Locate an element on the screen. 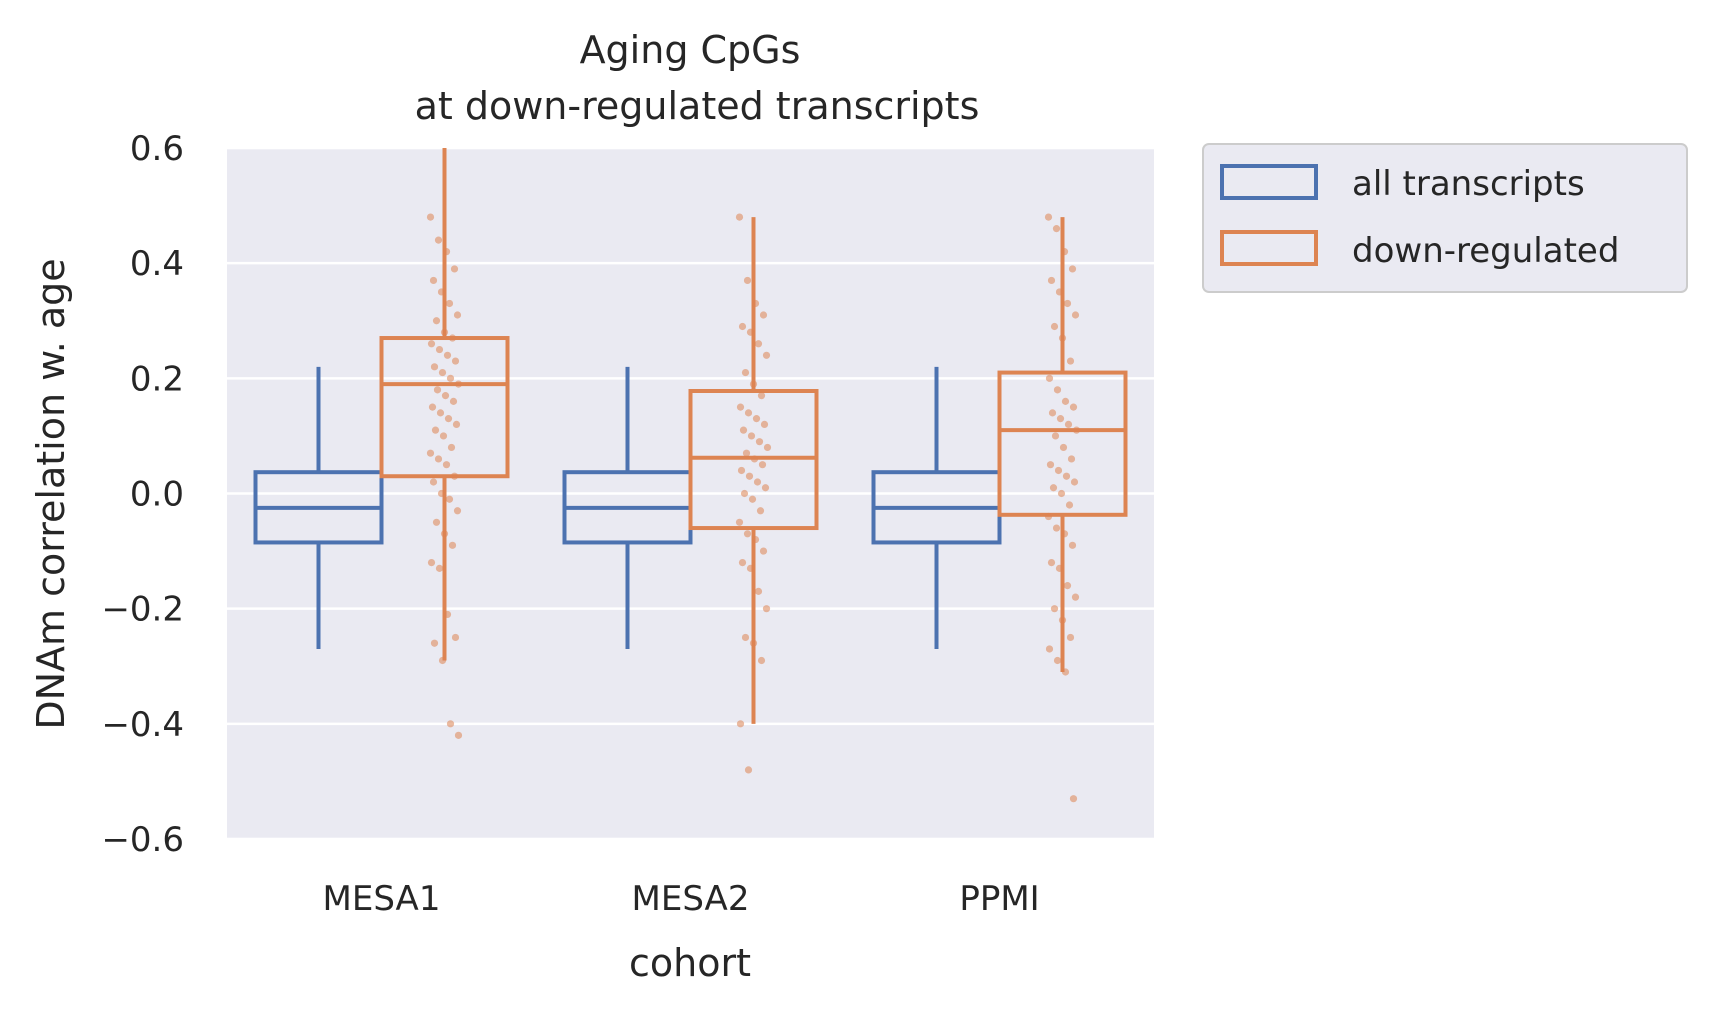 This screenshot has height=1013, width=1711. y-axis-ticks: 0.6 0.4 0.2 0.0 −0.2 −0.4 −0.6 is located at coordinates (142, 494).